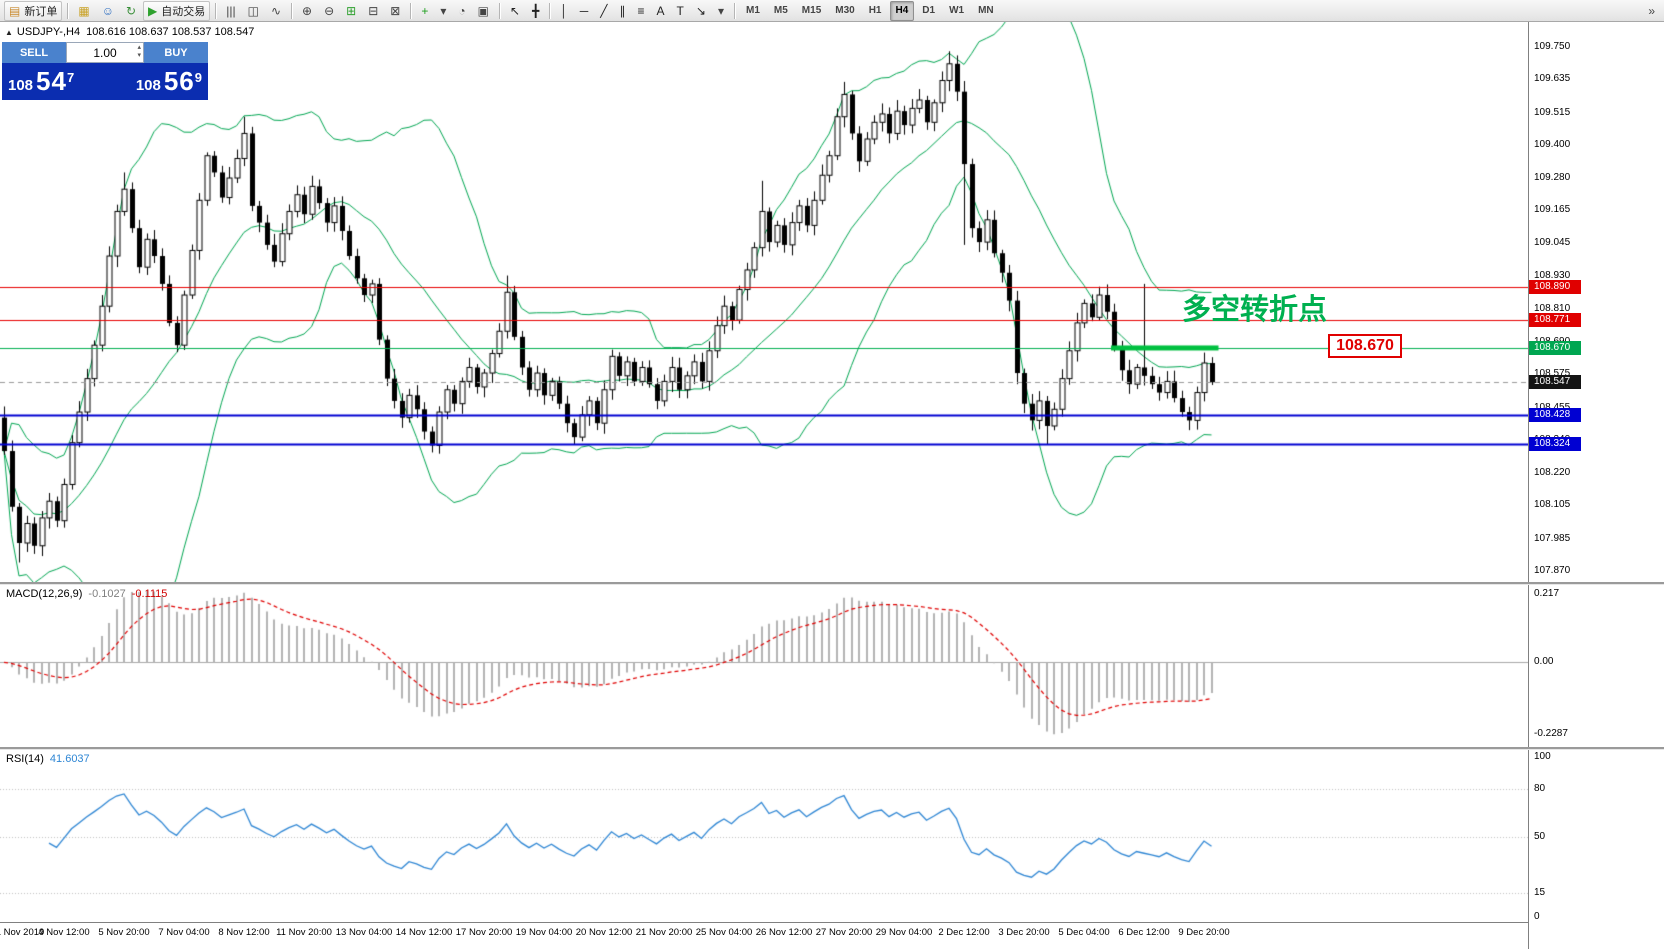 The height and width of the screenshot is (949, 1664). Describe the element at coordinates (1544, 662) in the screenshot. I see `macd-axis-label: 0.00` at that location.